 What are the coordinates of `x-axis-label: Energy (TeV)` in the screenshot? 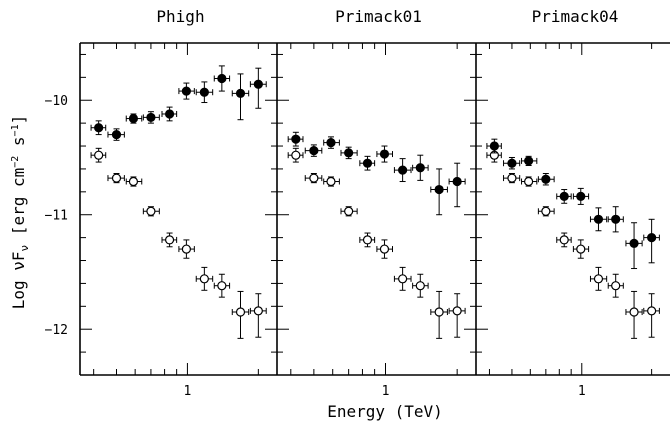 It's located at (385, 411).